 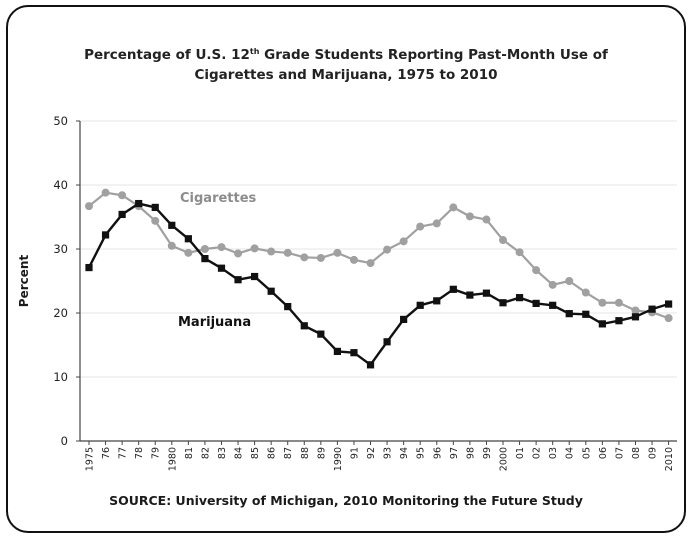 What do you see at coordinates (218, 198) in the screenshot?
I see `cigarettes-label: Cigarettes` at bounding box center [218, 198].